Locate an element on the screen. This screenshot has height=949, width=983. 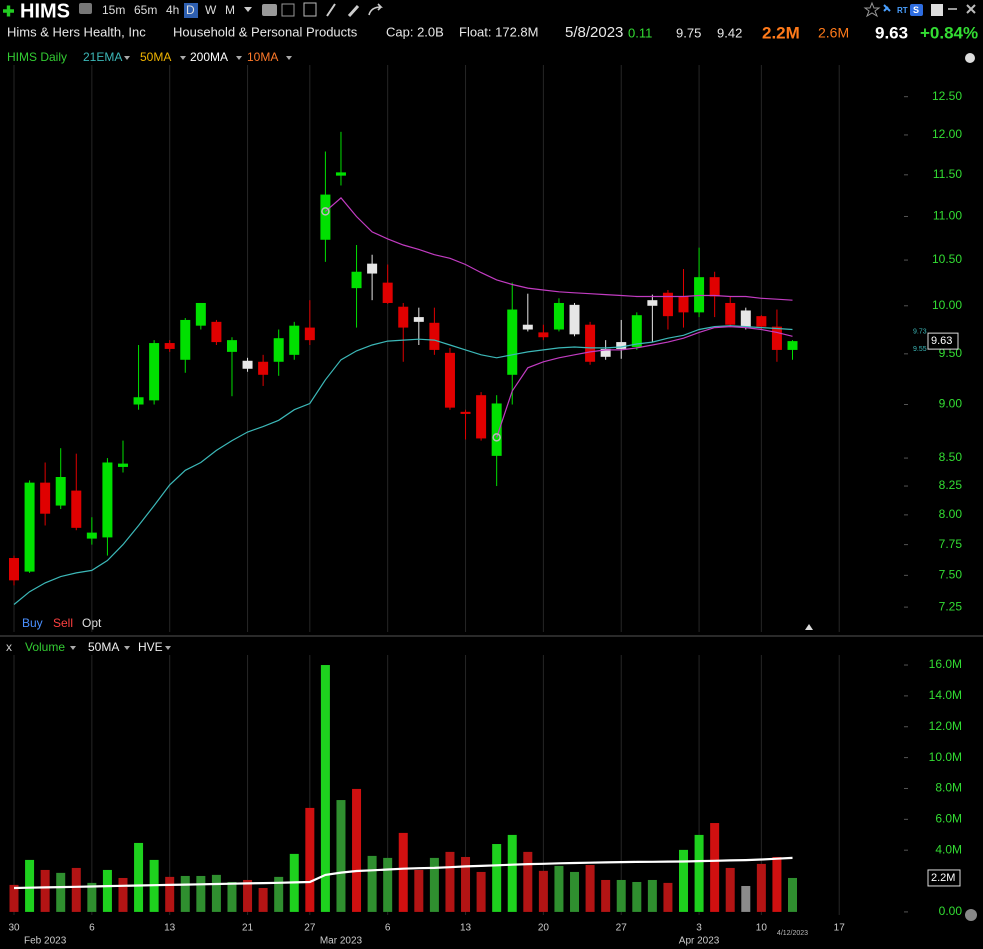
chart-title: HIMS Daily is located at coordinates (37, 57).